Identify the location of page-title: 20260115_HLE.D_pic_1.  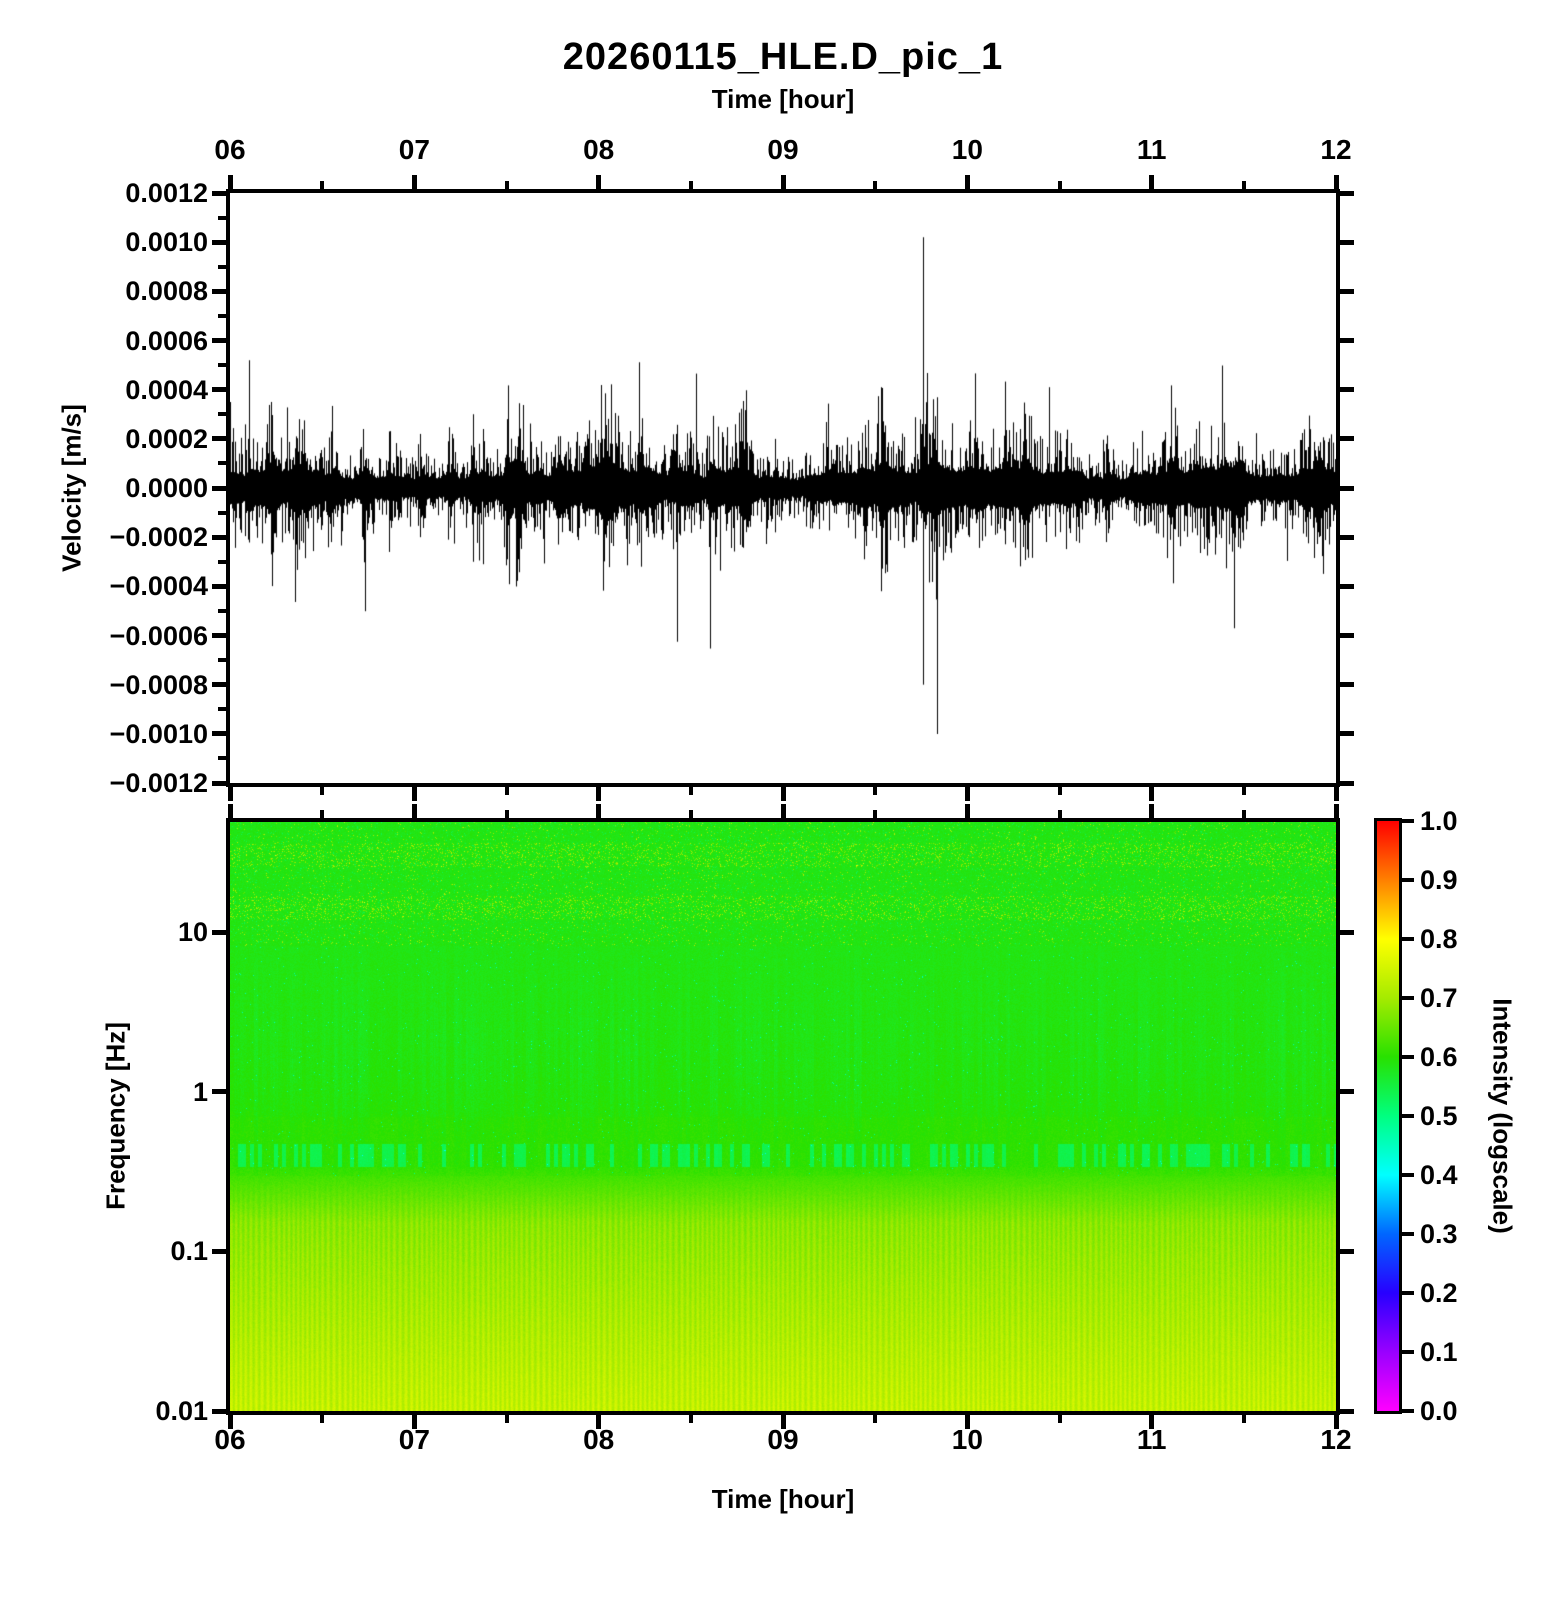
(783, 57).